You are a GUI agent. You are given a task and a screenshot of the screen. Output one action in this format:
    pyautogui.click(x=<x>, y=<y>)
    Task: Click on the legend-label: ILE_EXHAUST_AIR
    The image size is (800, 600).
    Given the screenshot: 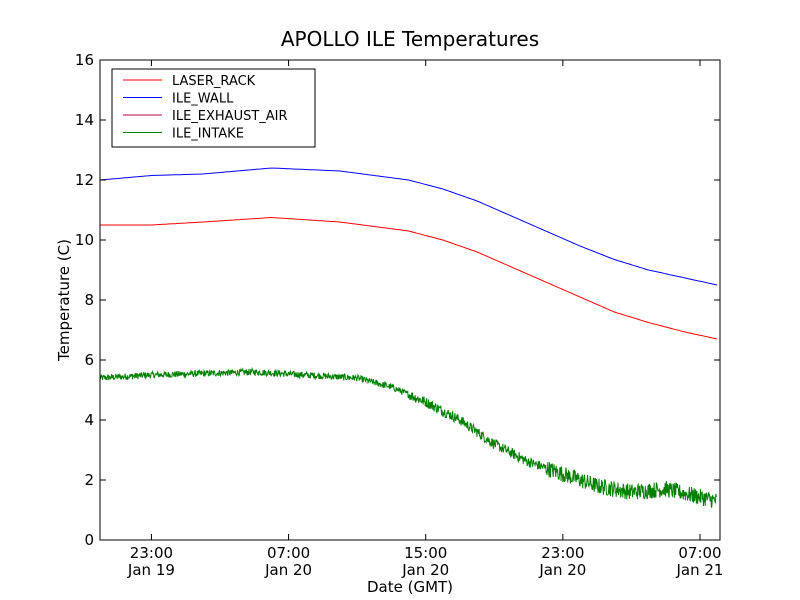 What is the action you would take?
    pyautogui.click(x=230, y=116)
    